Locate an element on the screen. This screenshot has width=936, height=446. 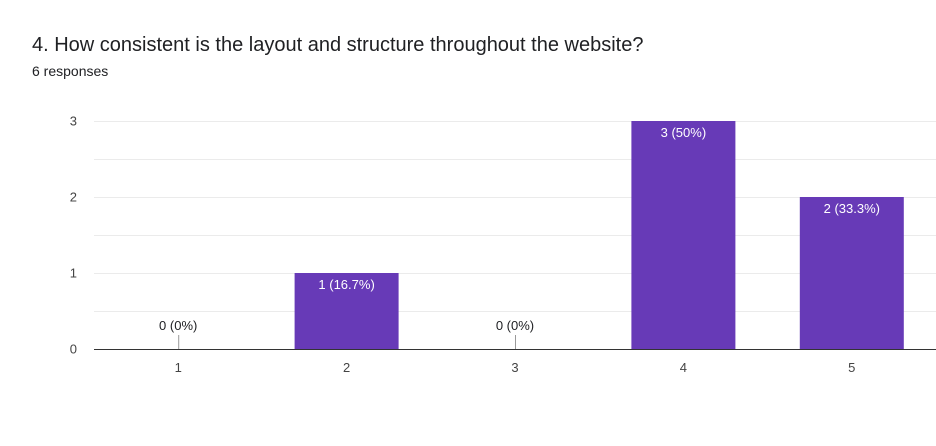
response-count: 6 responses is located at coordinates (70, 71).